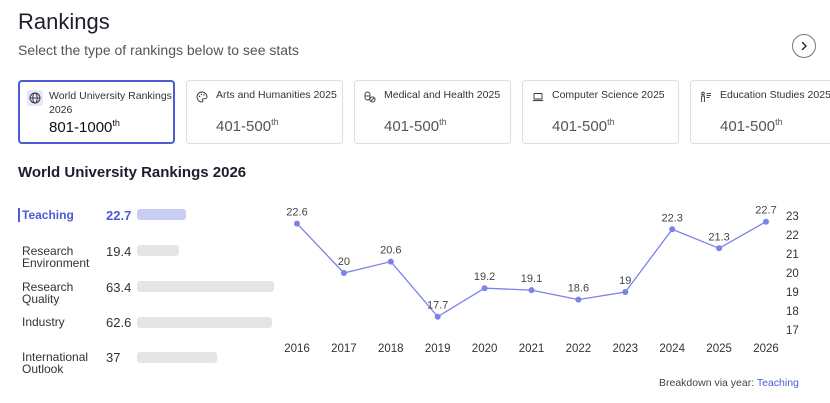  Describe the element at coordinates (344, 349) in the screenshot. I see `x-tick-label: 2017` at that location.